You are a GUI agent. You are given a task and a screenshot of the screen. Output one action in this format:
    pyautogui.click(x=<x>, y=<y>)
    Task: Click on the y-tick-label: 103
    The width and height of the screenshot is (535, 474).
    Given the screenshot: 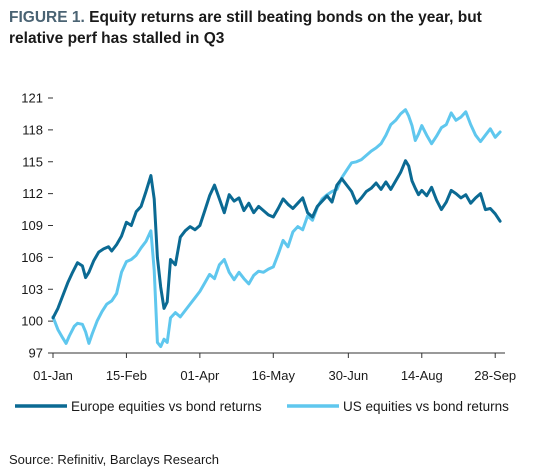 What is the action you would take?
    pyautogui.click(x=32, y=289)
    